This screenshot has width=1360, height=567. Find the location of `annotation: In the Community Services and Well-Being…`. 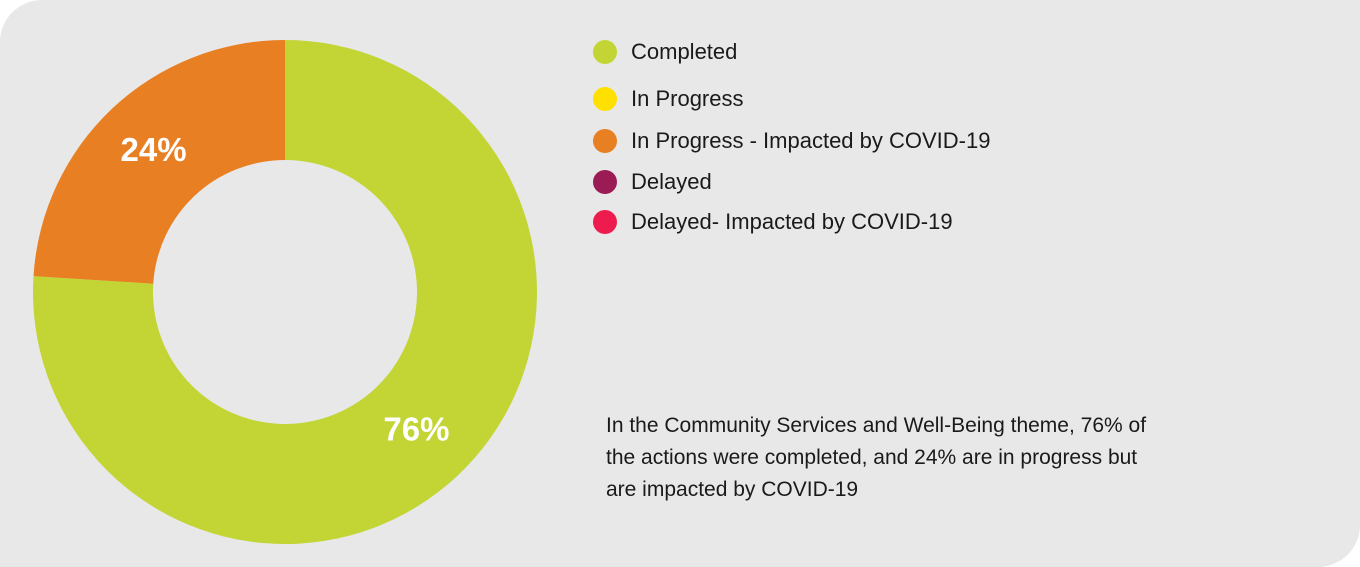

annotation: In the Community Services and Well-Being… is located at coordinates (876, 457).